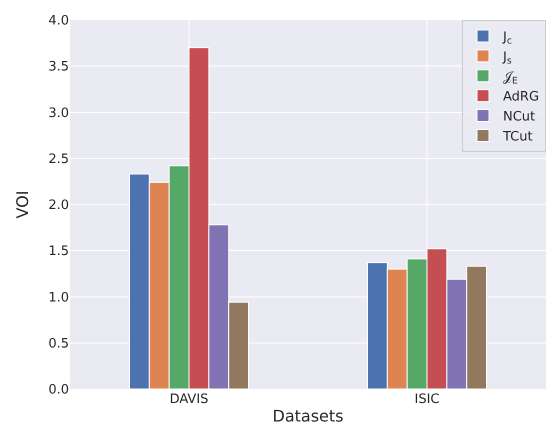  Describe the element at coordinates (58, 298) in the screenshot. I see `y-tick-label: 1.0` at that location.